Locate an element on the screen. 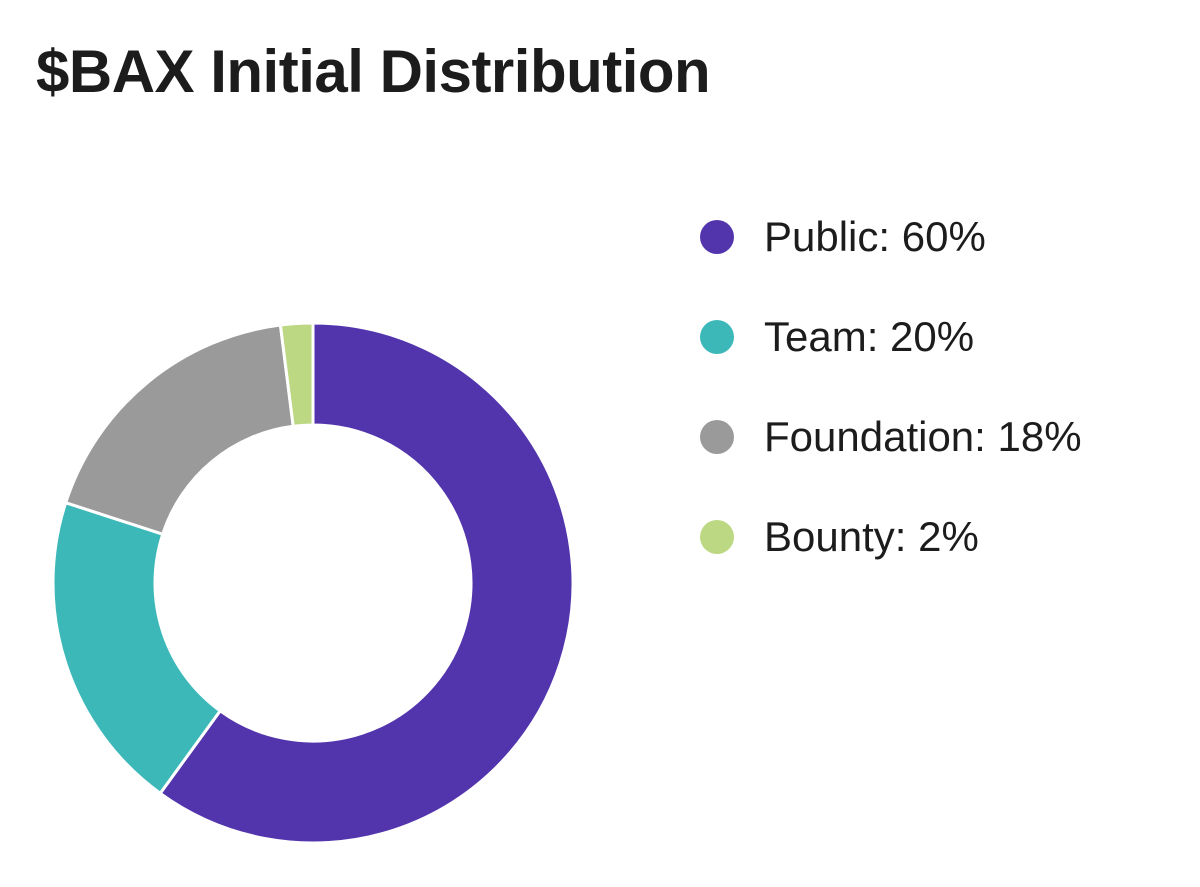 This screenshot has height=887, width=1200. slice-foundation is located at coordinates (179, 429).